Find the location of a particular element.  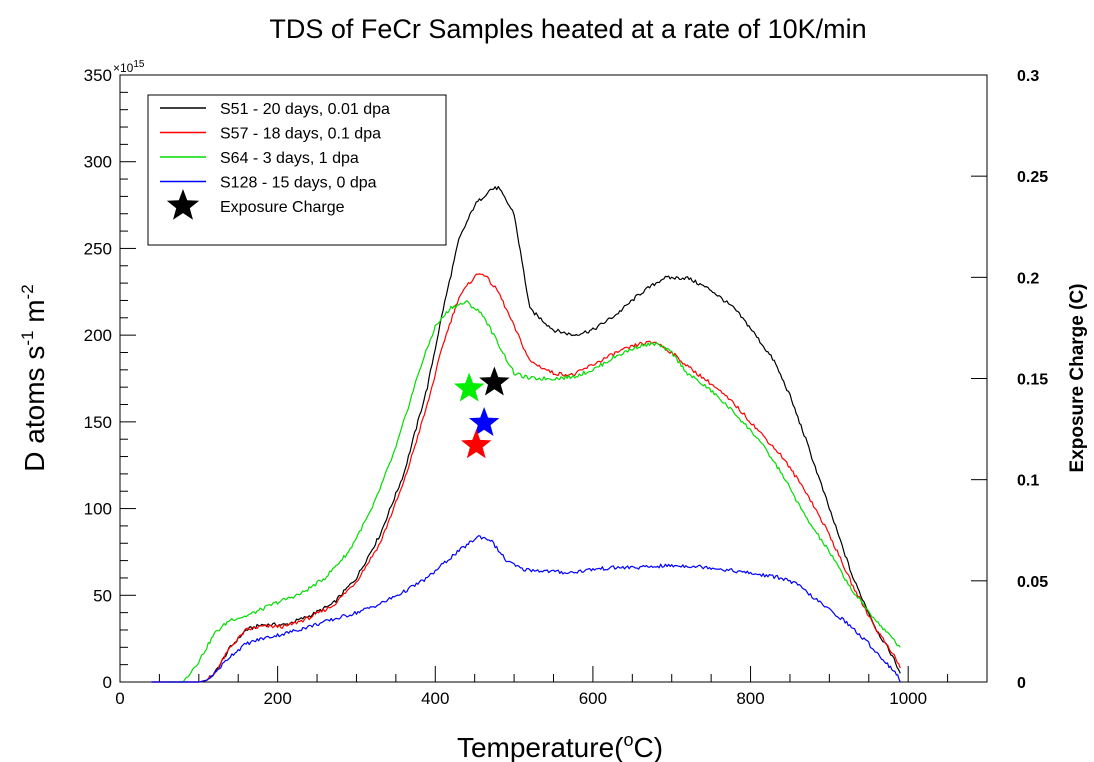

legend-label: S64 - 3 days, 1 dpa is located at coordinates (289, 158).